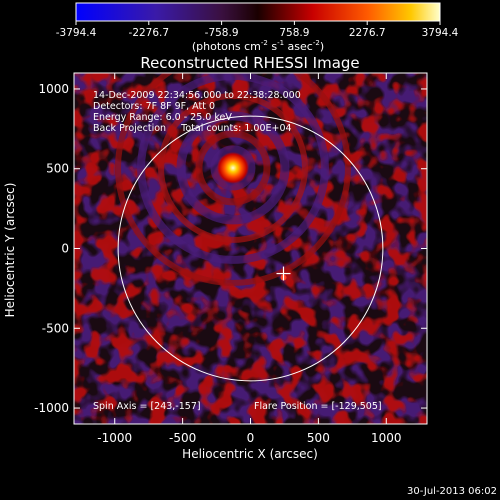 This screenshot has height=500, width=500. Describe the element at coordinates (55, 328) in the screenshot. I see `y-tick-label: -500` at that location.